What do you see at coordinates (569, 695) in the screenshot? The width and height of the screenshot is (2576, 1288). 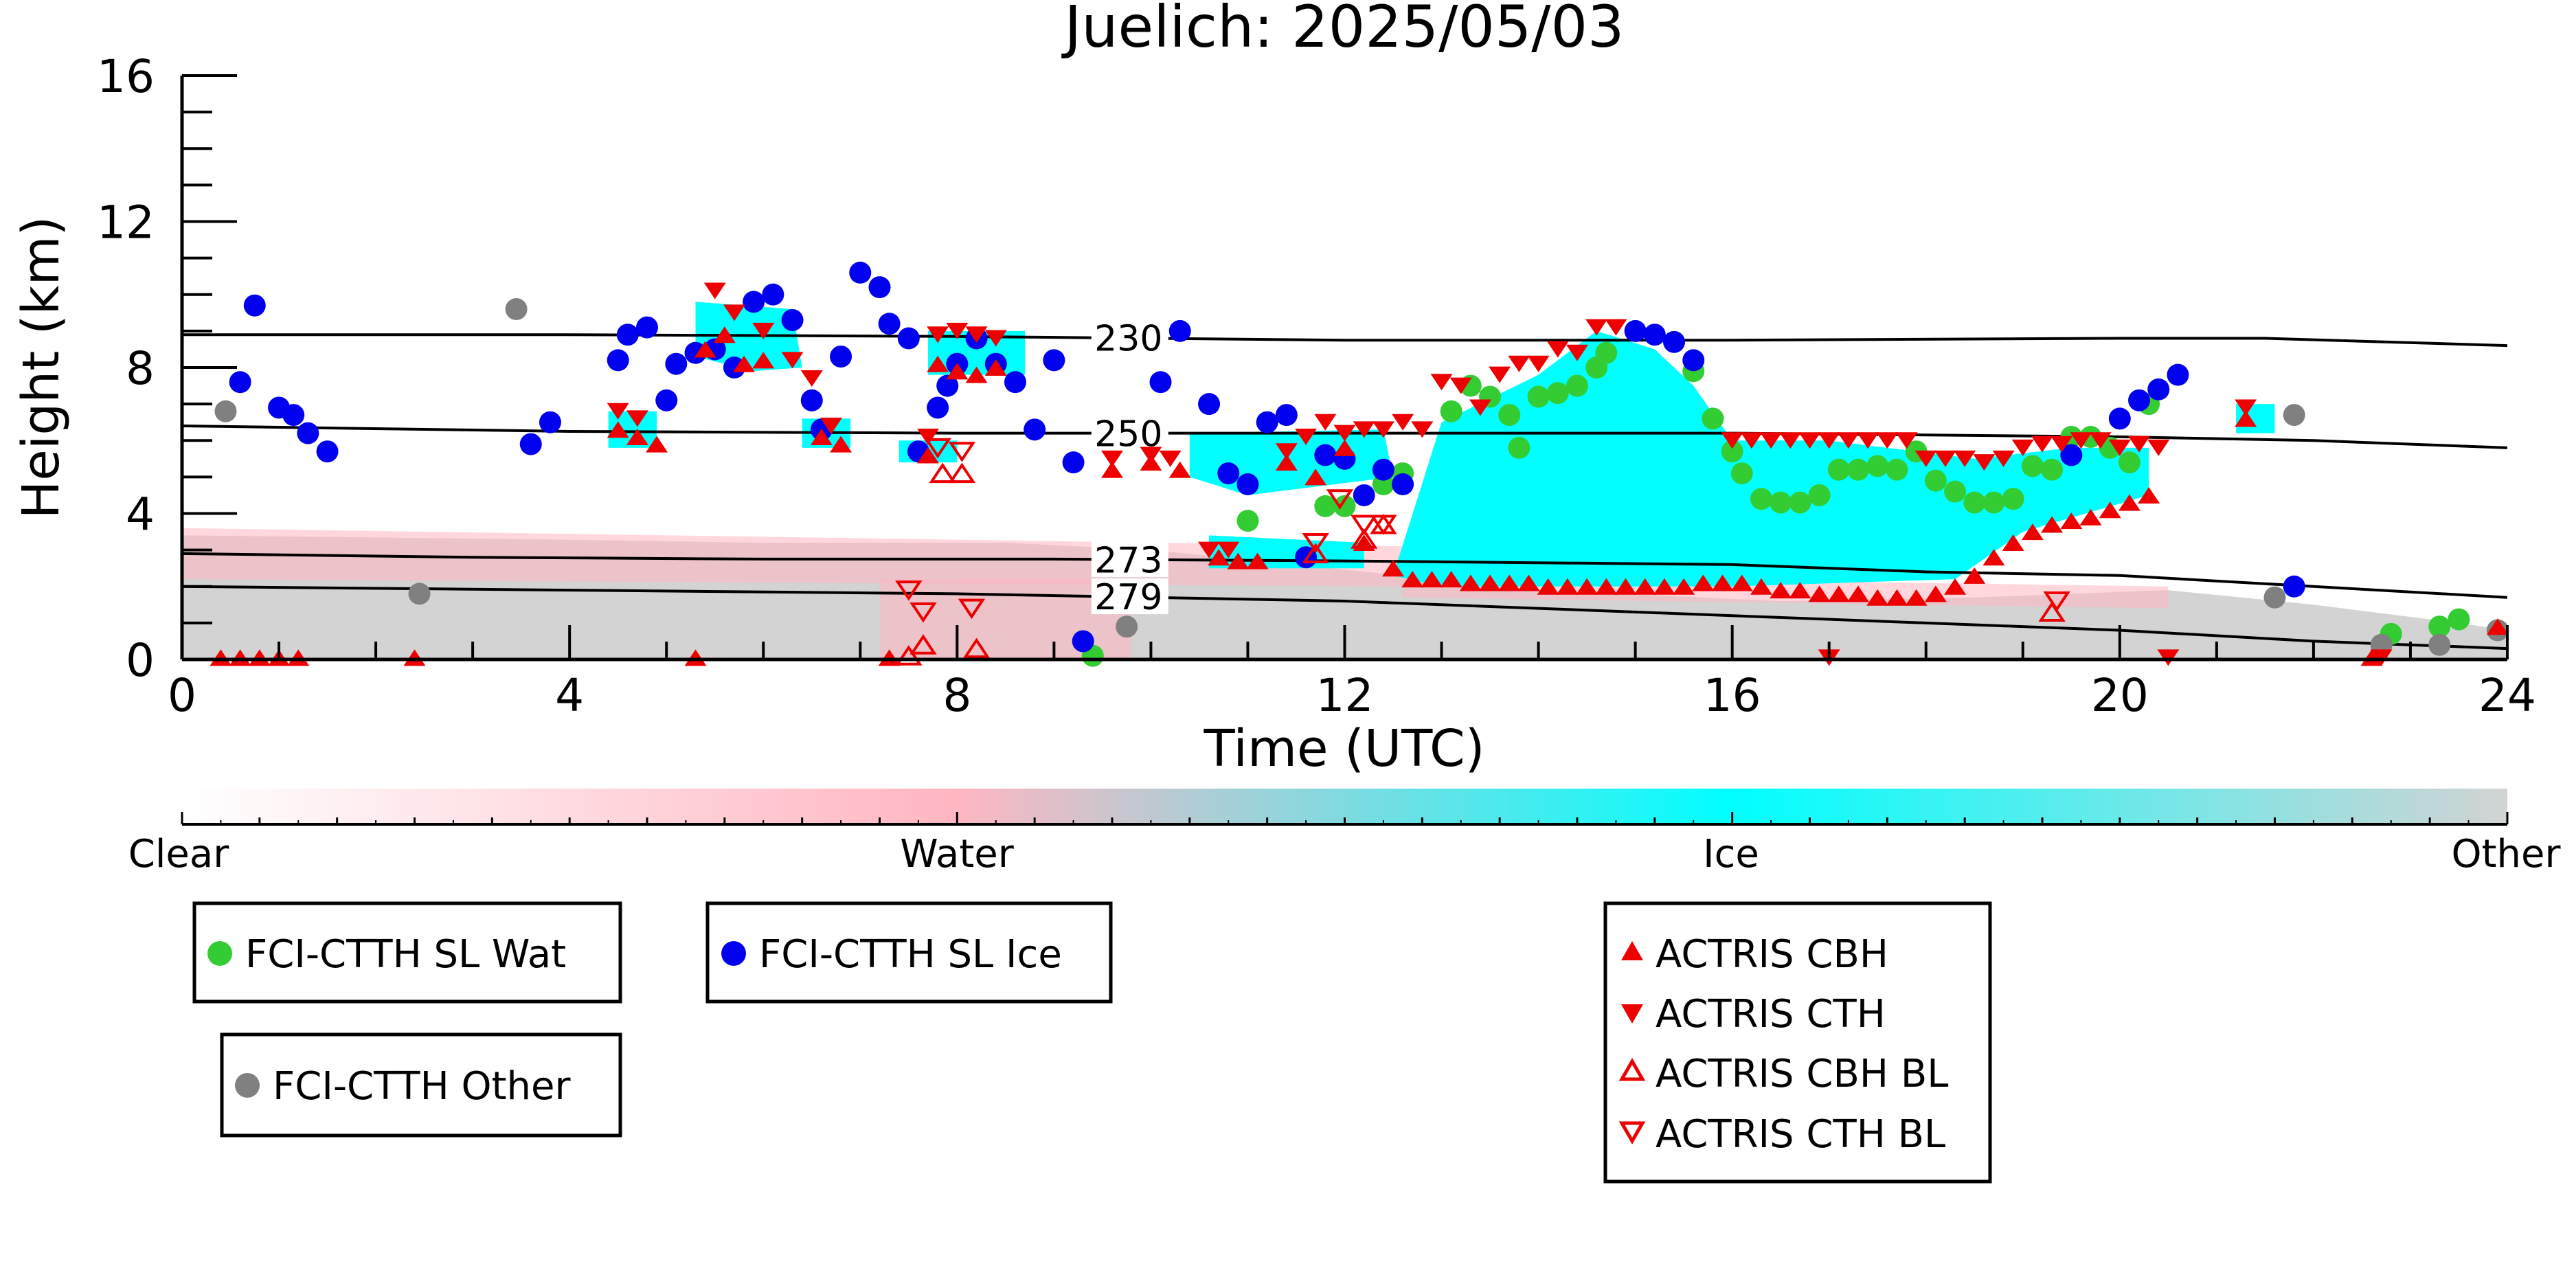 I see `x-tick-label-4: 4` at bounding box center [569, 695].